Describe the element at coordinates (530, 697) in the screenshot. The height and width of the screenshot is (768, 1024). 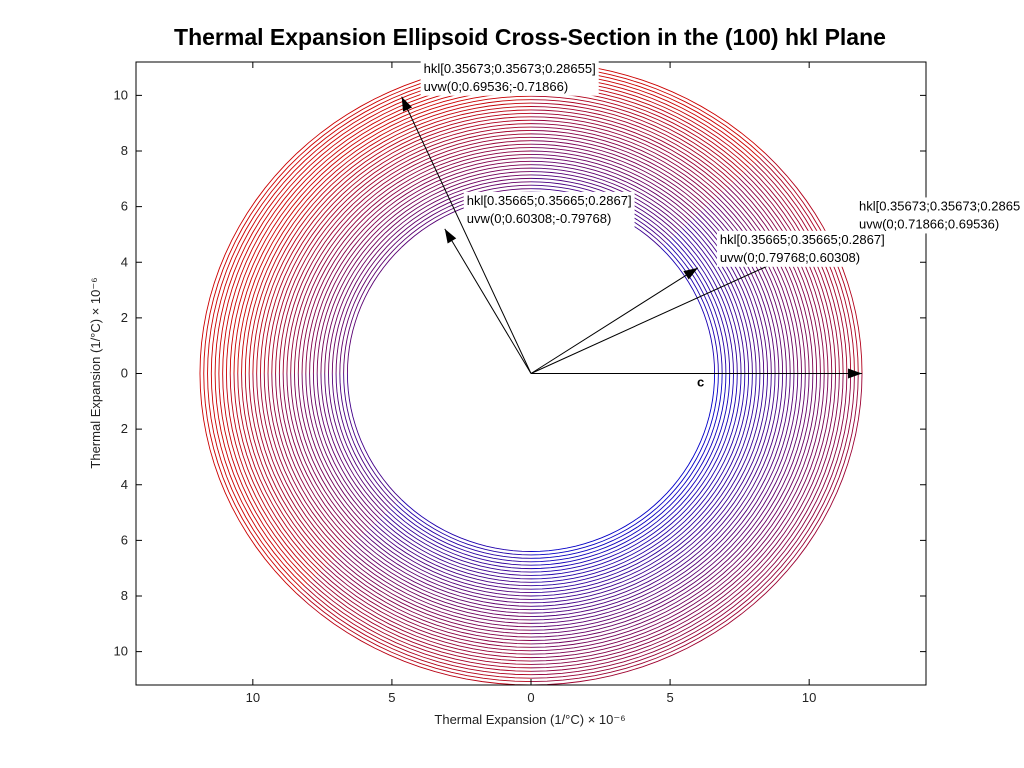
I see `x-tick-label: 0` at that location.